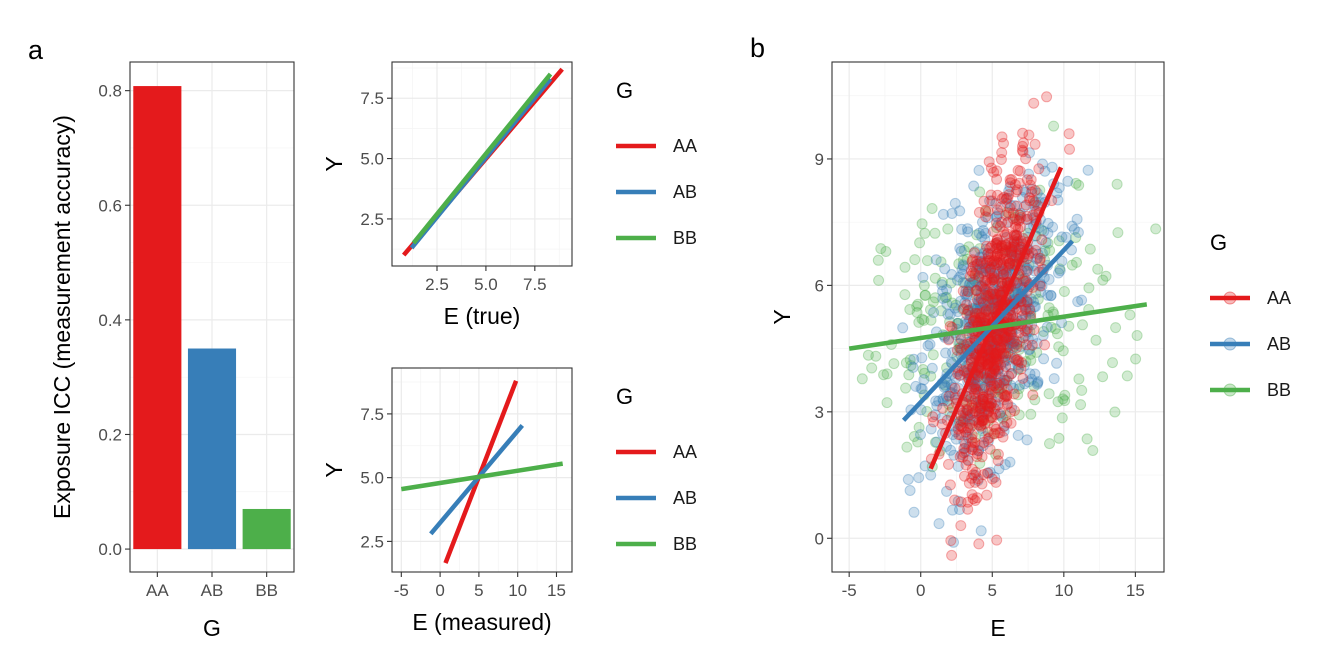 The height and width of the screenshot is (672, 1344). I want to click on x-axis-label: G, so click(212, 628).